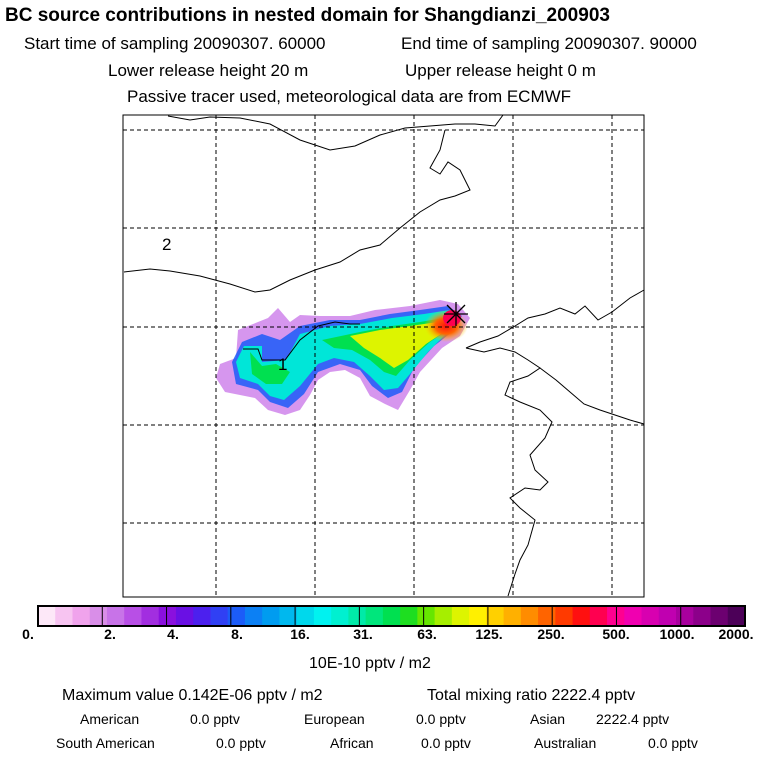  What do you see at coordinates (301, 341) in the screenshot?
I see `region-boundary` at bounding box center [301, 341].